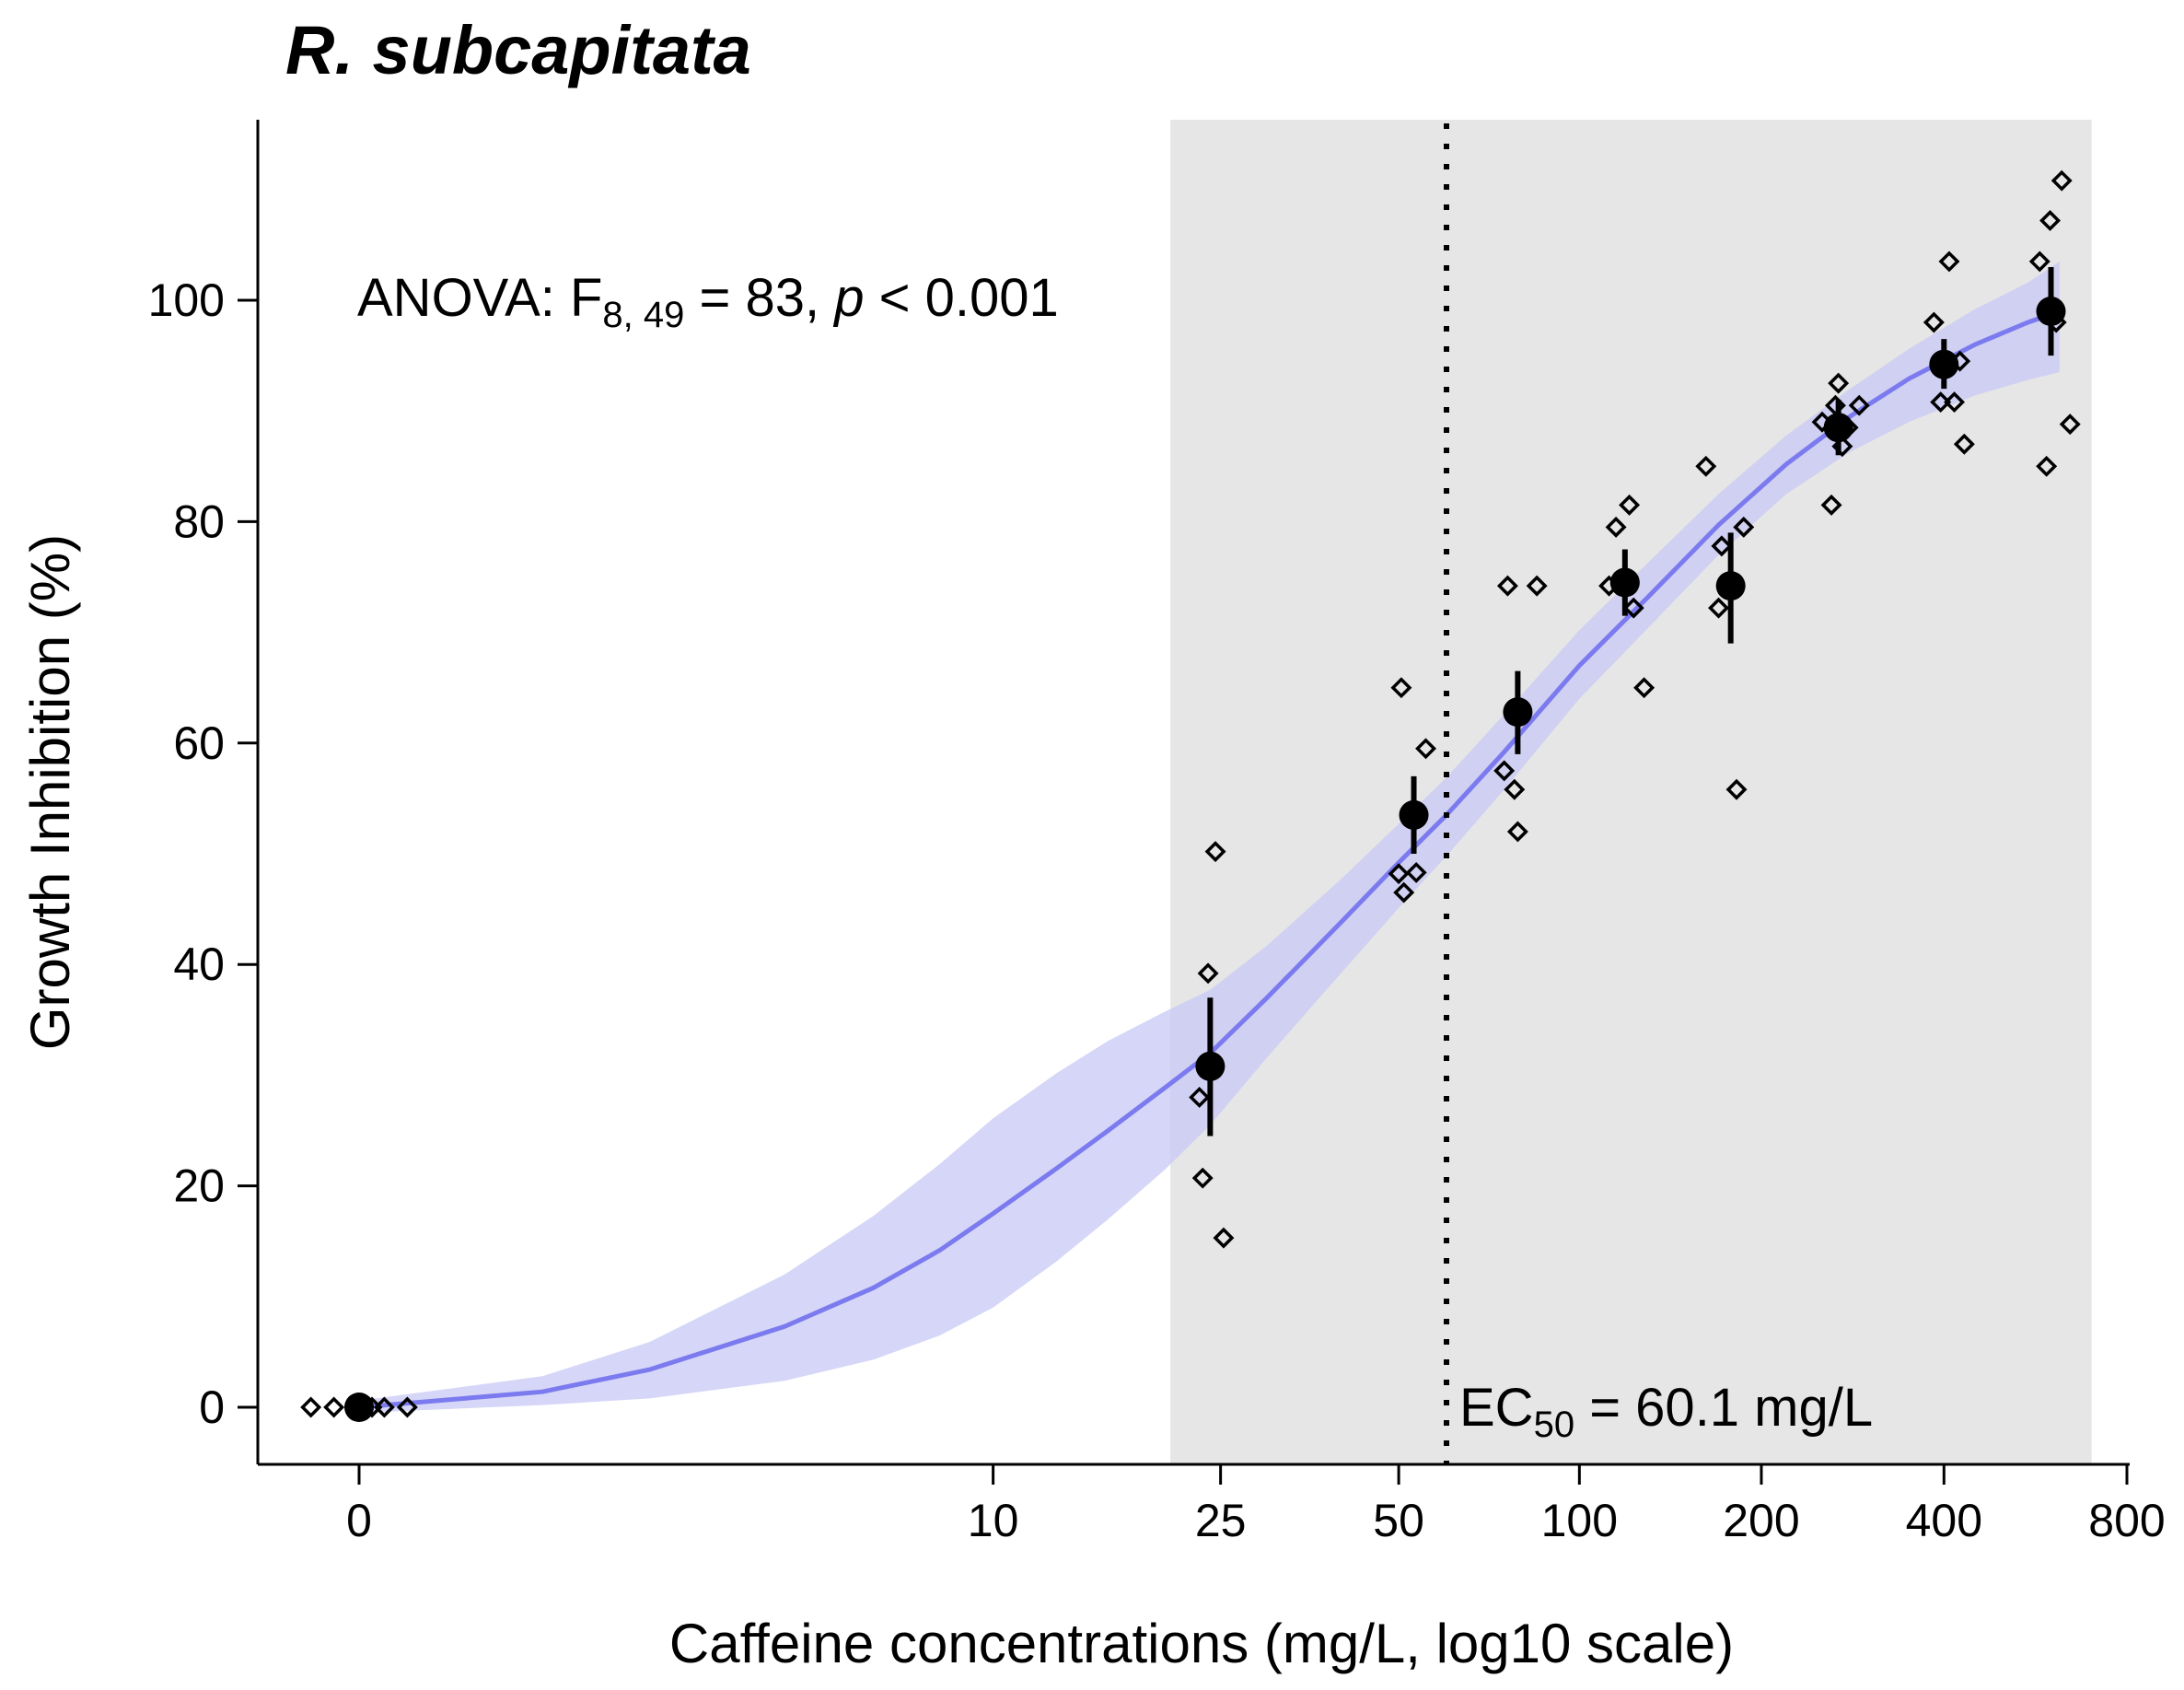  What do you see at coordinates (993, 1521) in the screenshot?
I see `x-tick-label: 10` at bounding box center [993, 1521].